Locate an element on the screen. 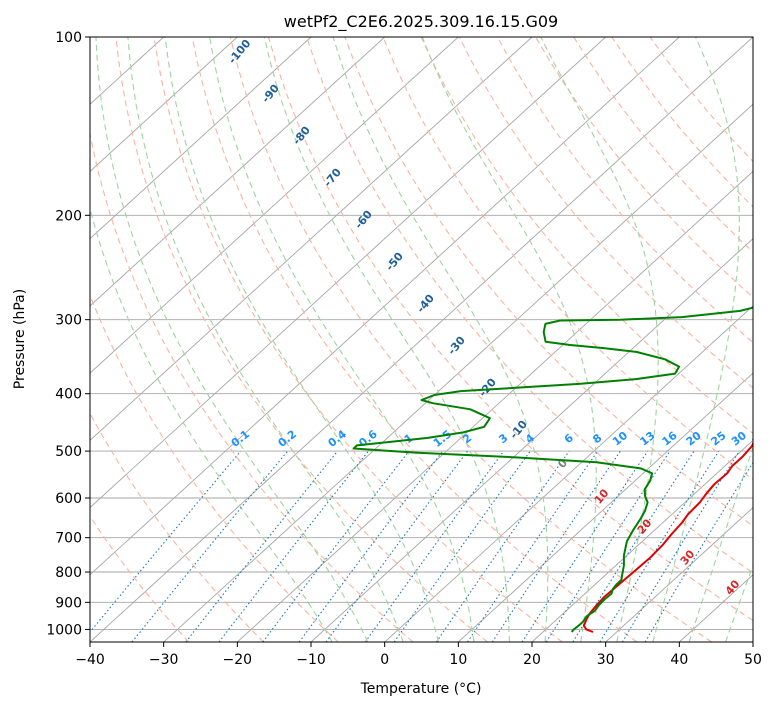 The height and width of the screenshot is (708, 775). x-axis-label: Temperature (°C) is located at coordinates (421, 689).